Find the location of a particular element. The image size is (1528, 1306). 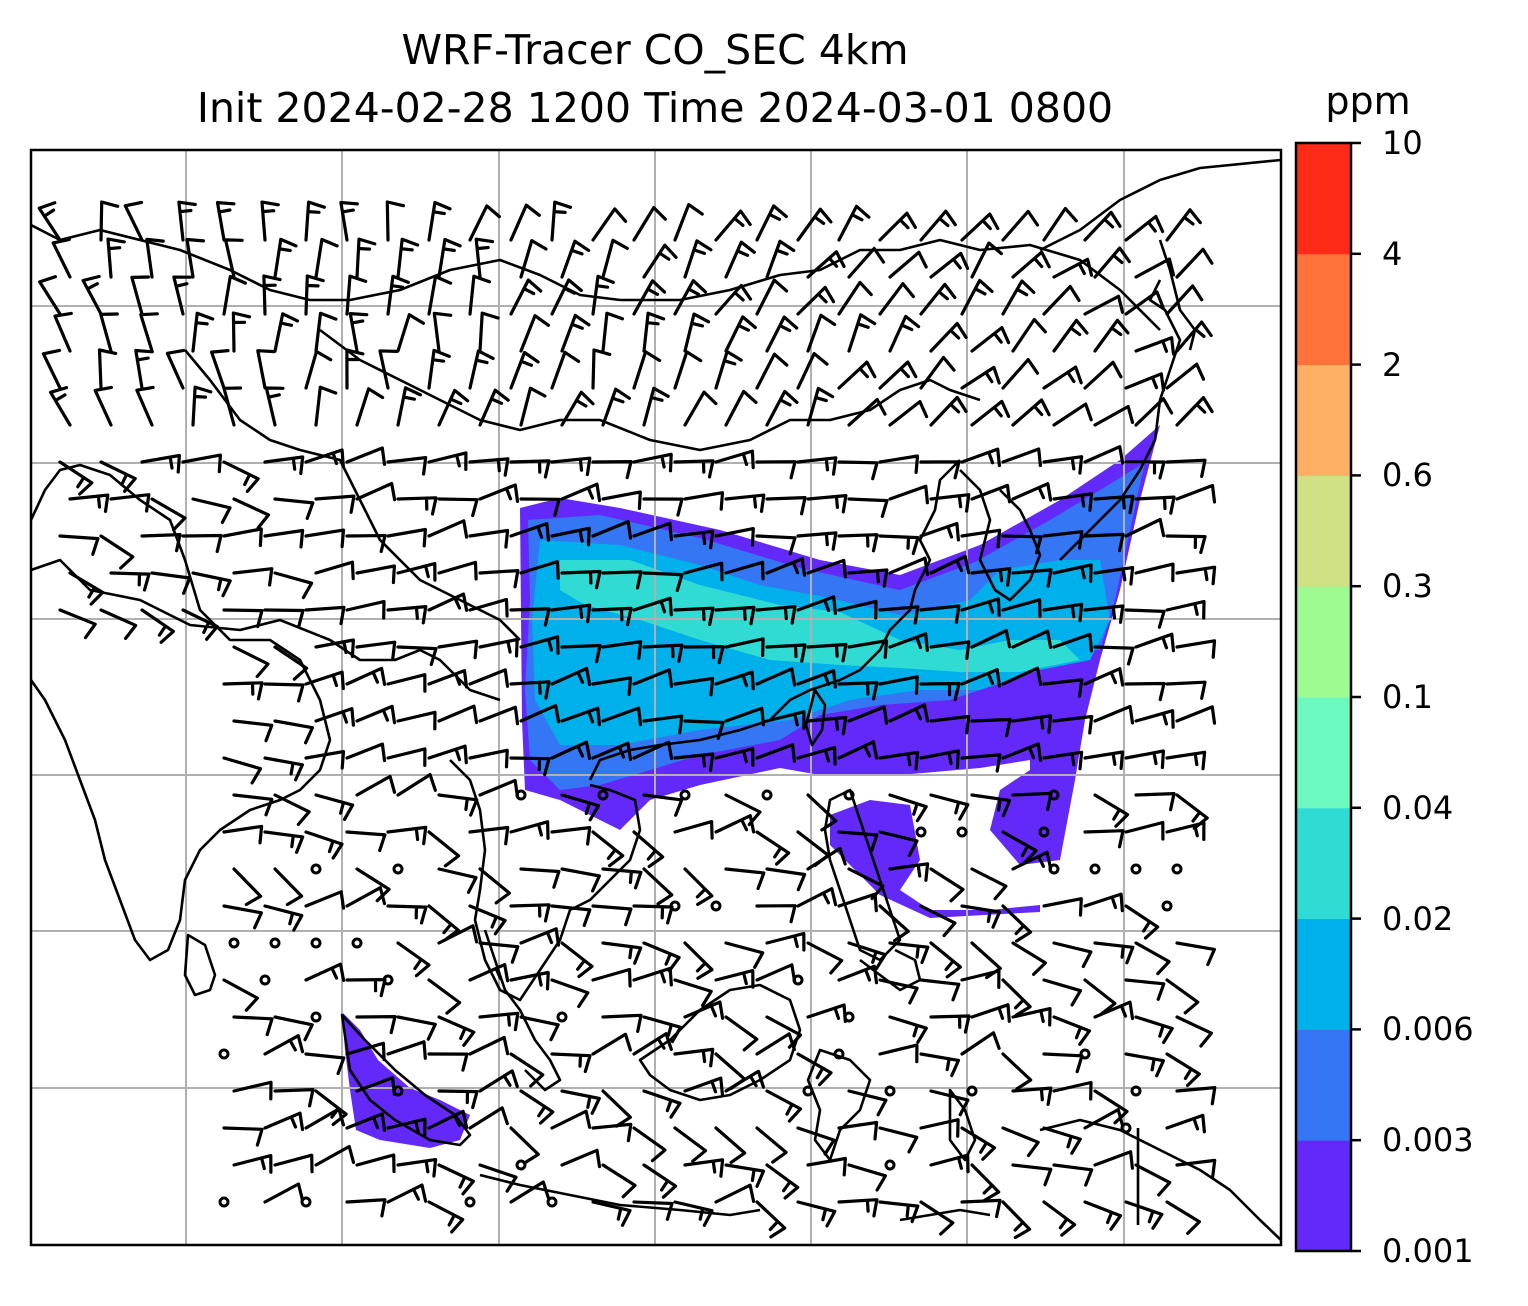

tracer-region-sumatra is located at coordinates (406, 1080).